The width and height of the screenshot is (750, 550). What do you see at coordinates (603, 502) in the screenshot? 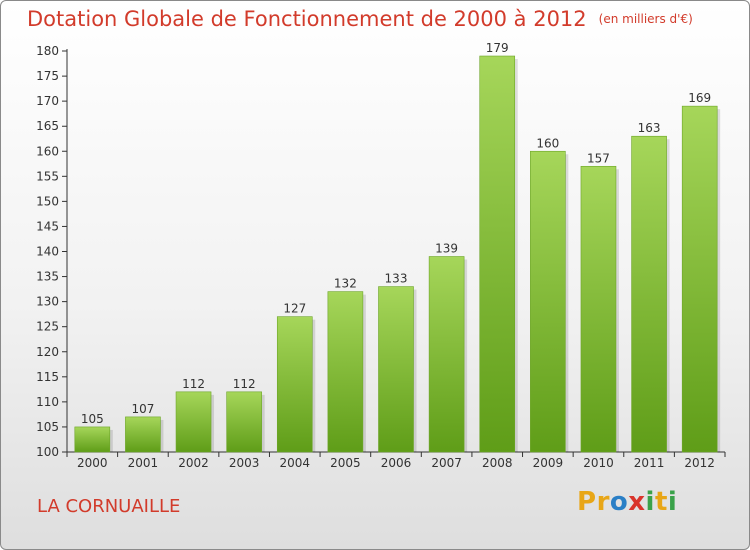
I see `logo-letter: r` at bounding box center [603, 502].